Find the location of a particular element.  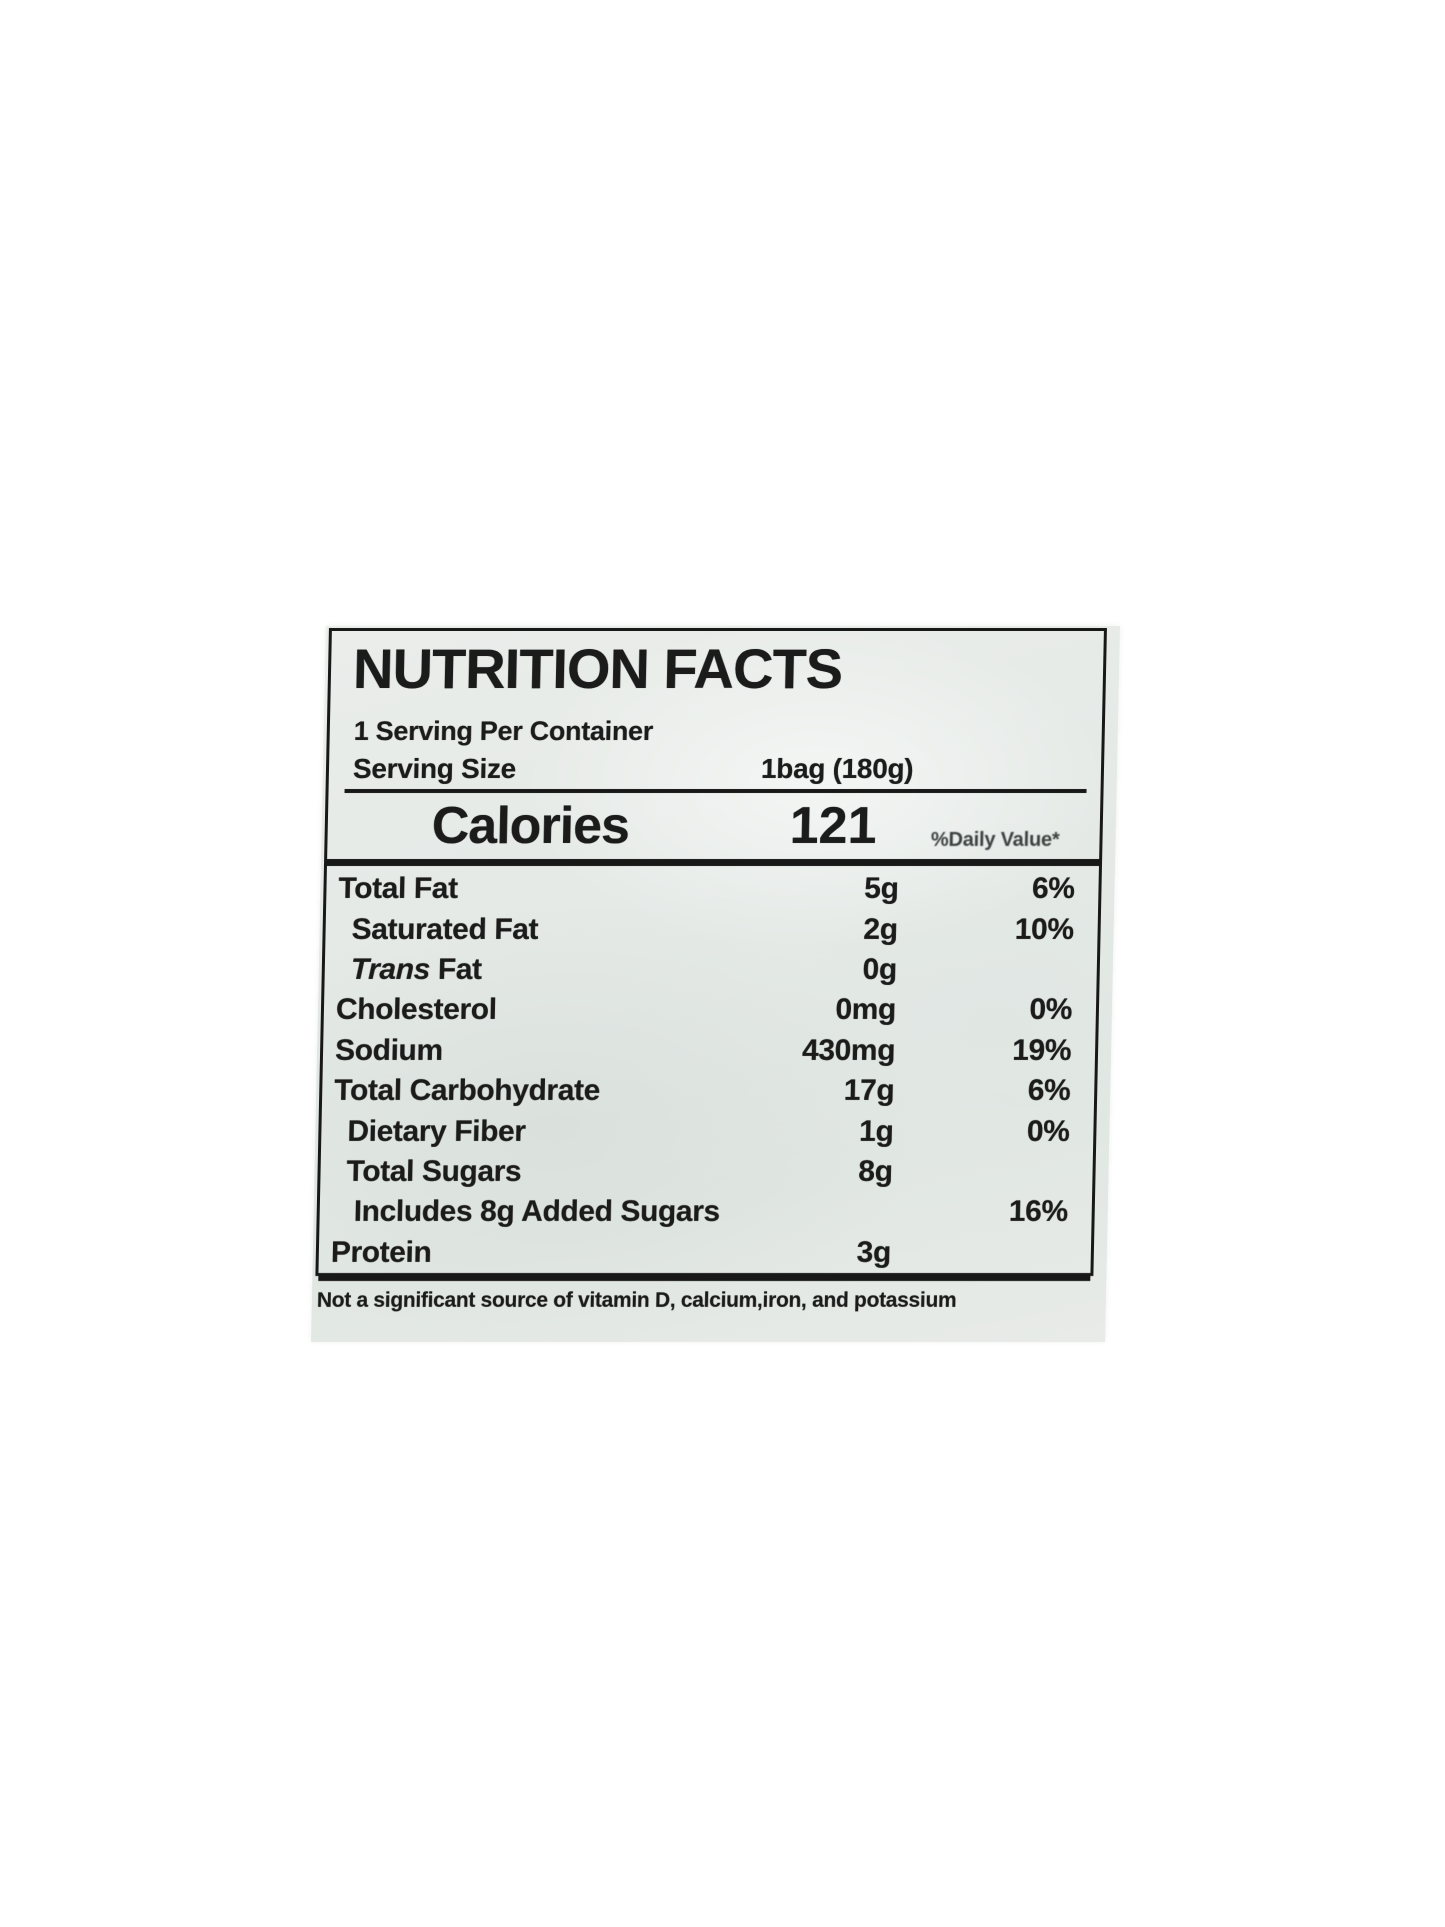

nutrient-row: Saturated Fat 2g 10% is located at coordinates (711, 929).